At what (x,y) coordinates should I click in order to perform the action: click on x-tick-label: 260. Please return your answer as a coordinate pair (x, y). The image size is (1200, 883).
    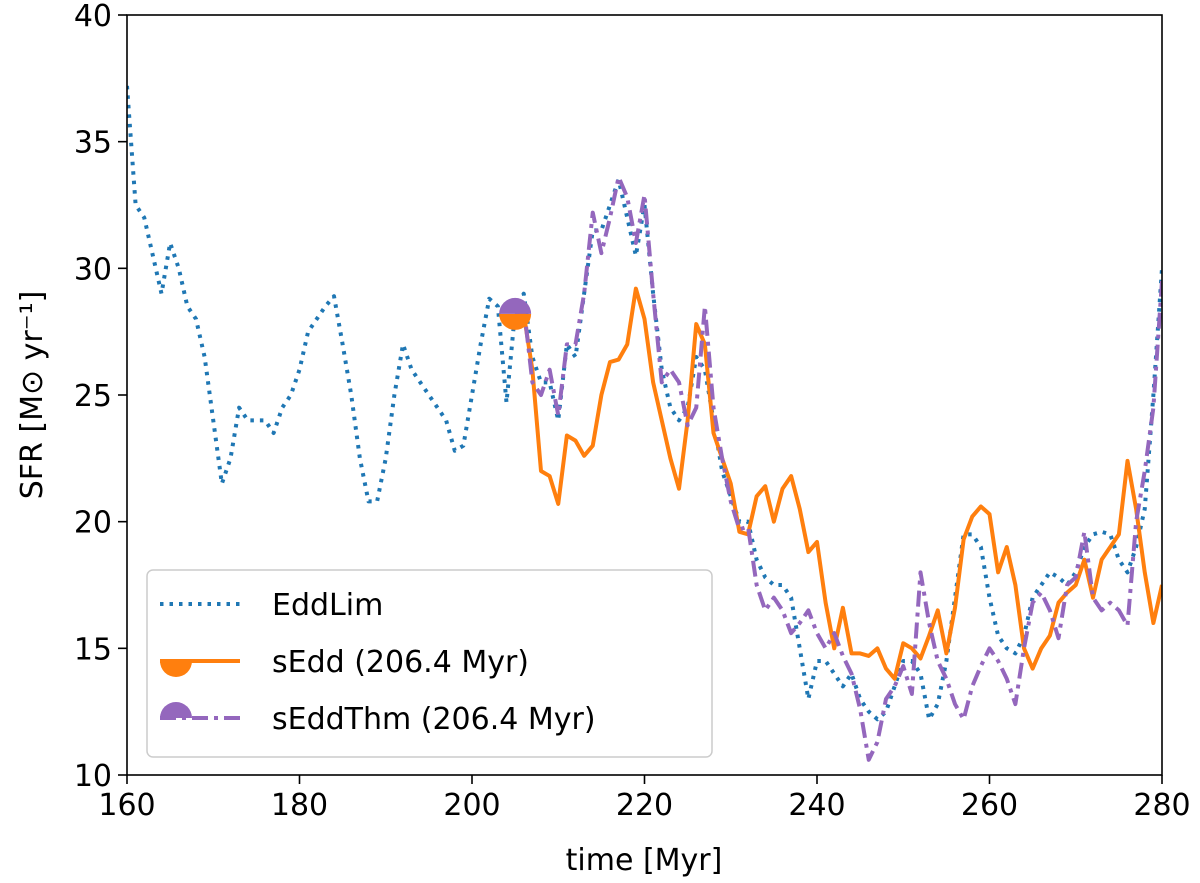
    Looking at the image, I should click on (989, 805).